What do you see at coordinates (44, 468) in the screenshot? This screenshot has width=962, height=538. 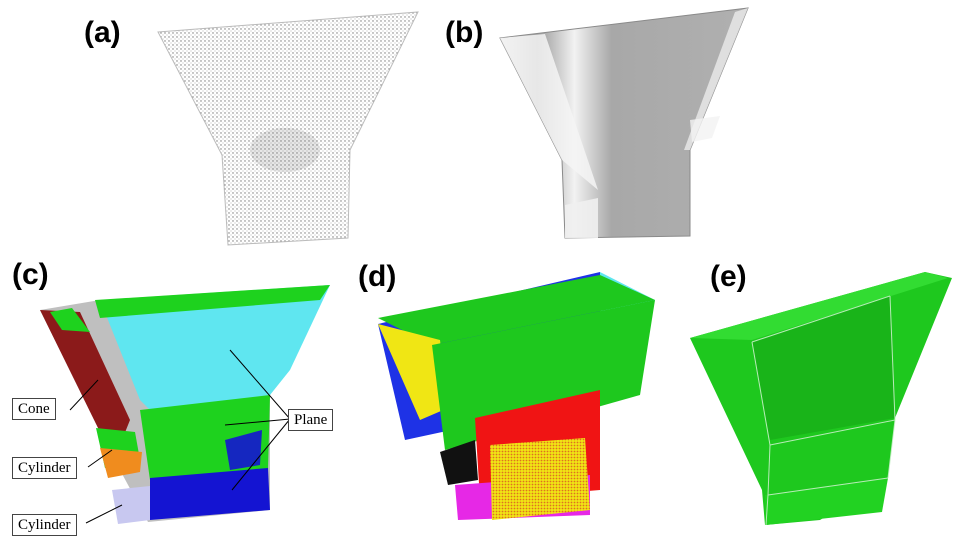 I see `annotation-cylinder-upper: Cylinder` at bounding box center [44, 468].